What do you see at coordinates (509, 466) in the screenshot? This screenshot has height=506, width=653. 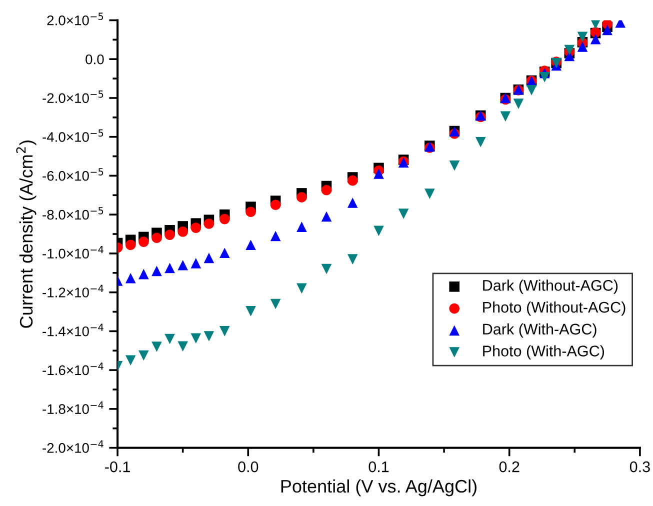 I see `x-tick-label: 0.2` at bounding box center [509, 466].